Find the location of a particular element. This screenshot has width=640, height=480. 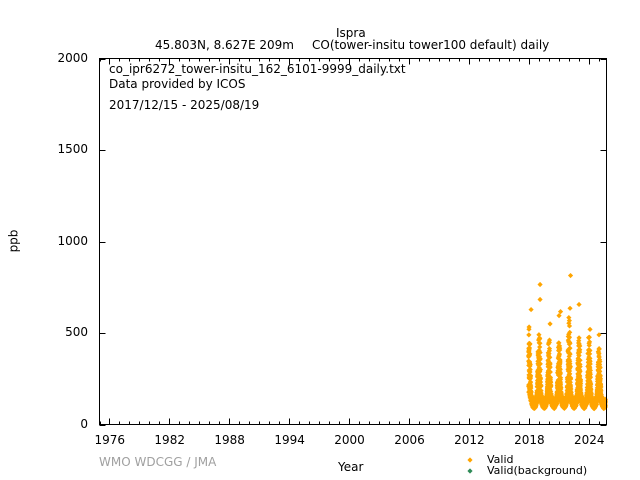

data-points is located at coordinates (567, 342).